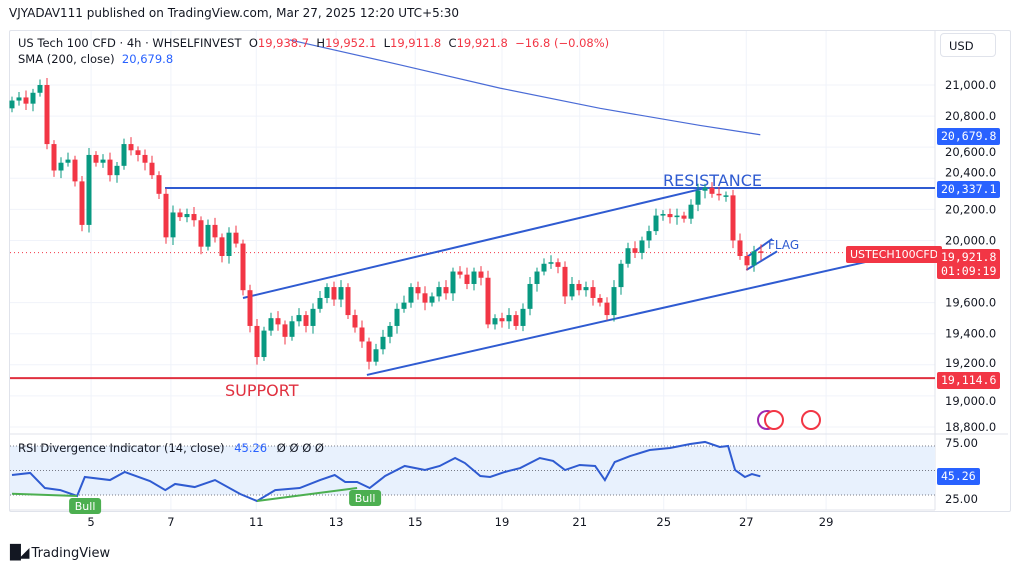 The image size is (1012, 571). I want to click on price-tick-label: 18,800.0, so click(970, 427).